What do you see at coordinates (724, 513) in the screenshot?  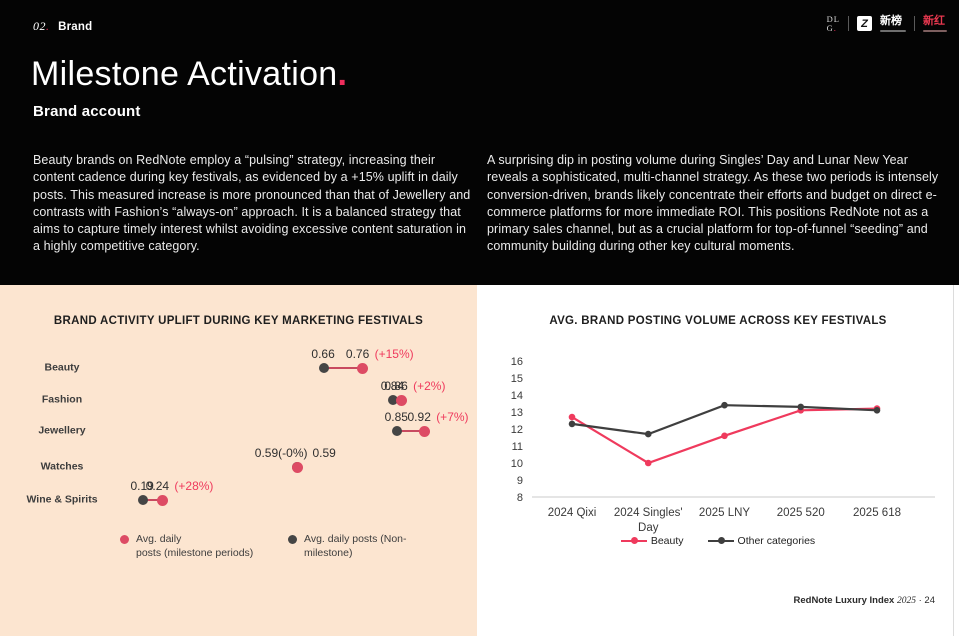 I see `x-tick-label: 2025 LNY` at bounding box center [724, 513].